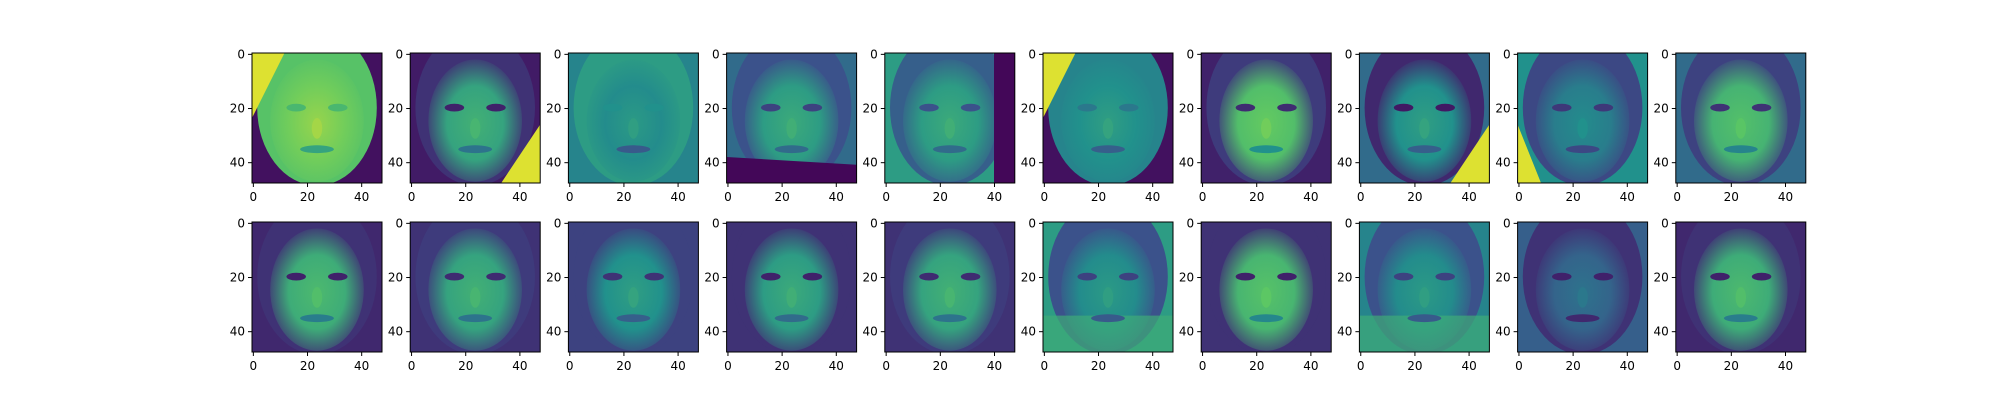 The height and width of the screenshot is (400, 2000). I want to click on face-panel-r2-c9: 0 0 20 20 40 40, so click(1572, 294).